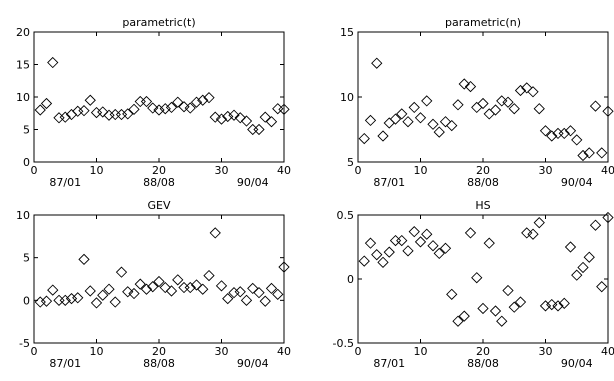  Describe the element at coordinates (65, 182) in the screenshot. I see `date-label: 87/01` at that location.